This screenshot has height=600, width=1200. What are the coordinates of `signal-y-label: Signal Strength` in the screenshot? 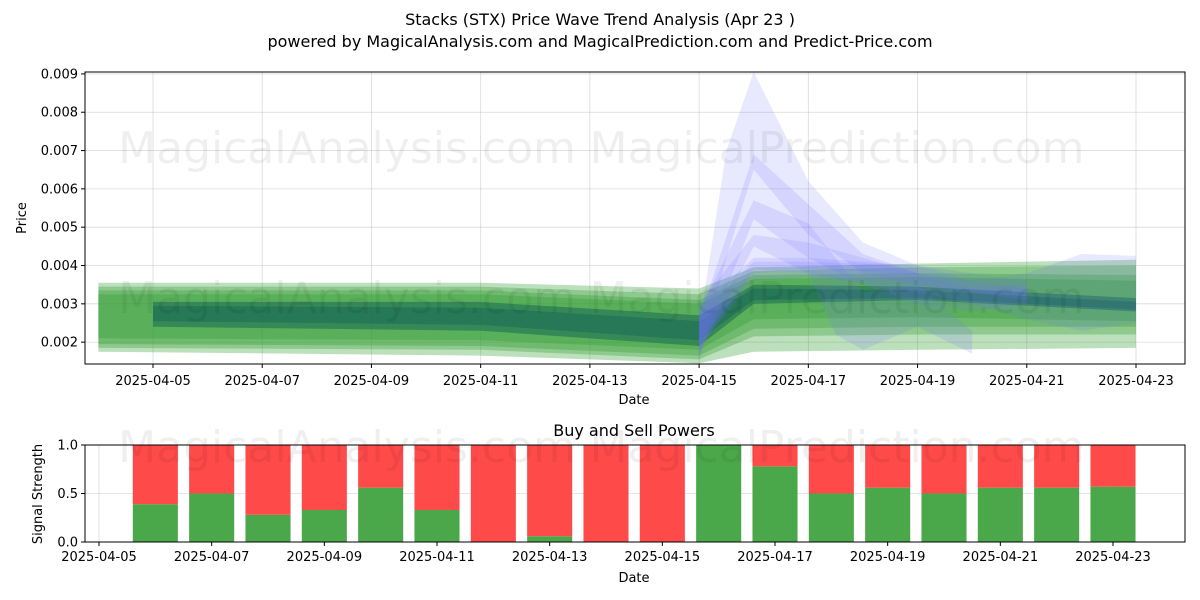 It's located at (38, 494).